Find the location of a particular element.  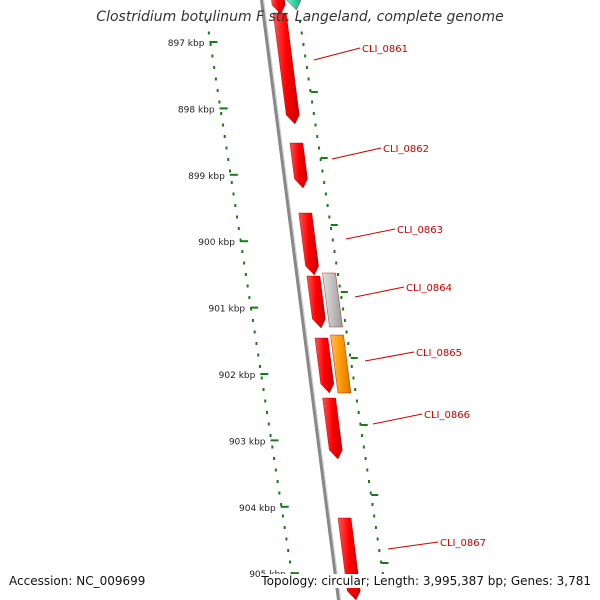

gene-label: CLI_0861 is located at coordinates (385, 49).